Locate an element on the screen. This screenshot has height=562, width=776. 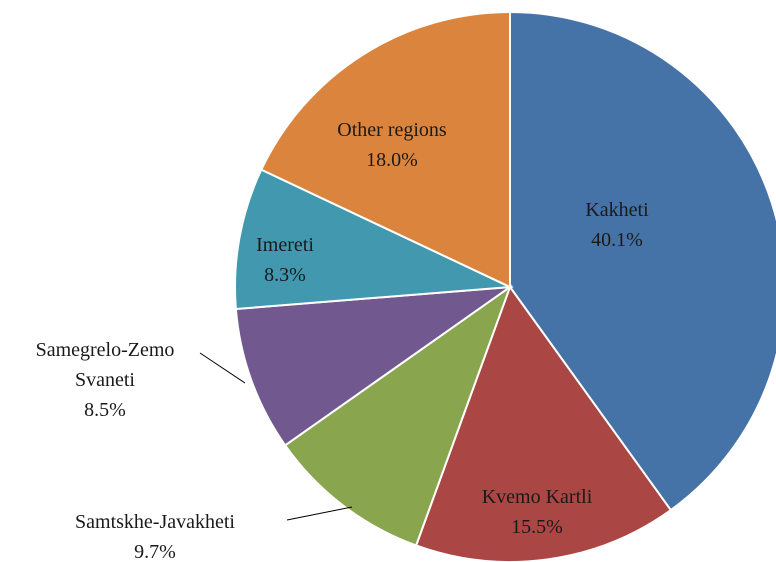
category-name: Samtskhe-Javakheti is located at coordinates (155, 522).